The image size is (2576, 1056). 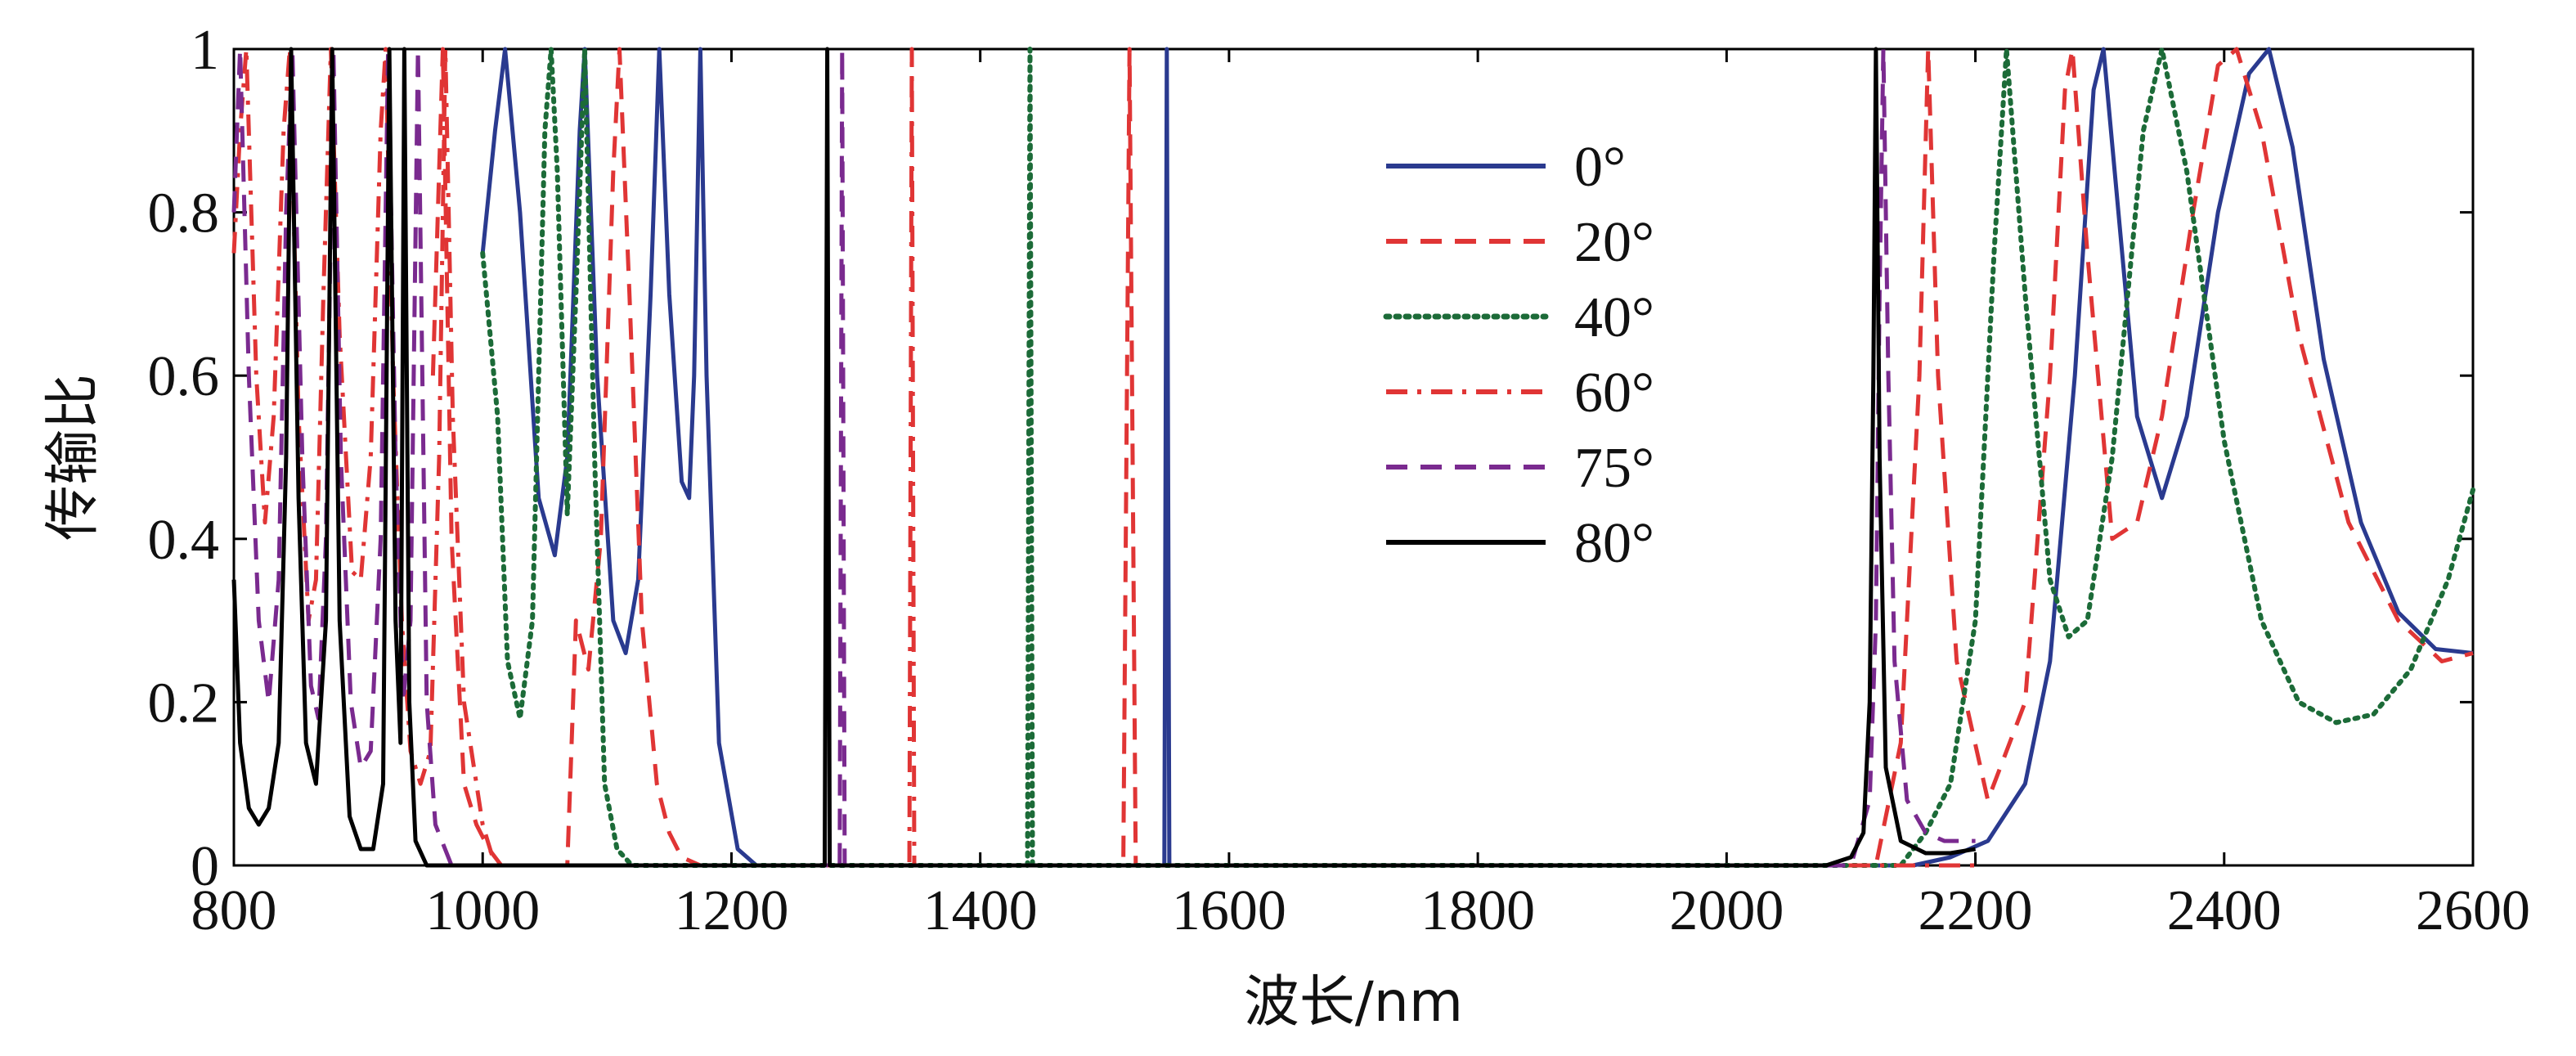 I want to click on legend-label: 20°, so click(x=1614, y=242).